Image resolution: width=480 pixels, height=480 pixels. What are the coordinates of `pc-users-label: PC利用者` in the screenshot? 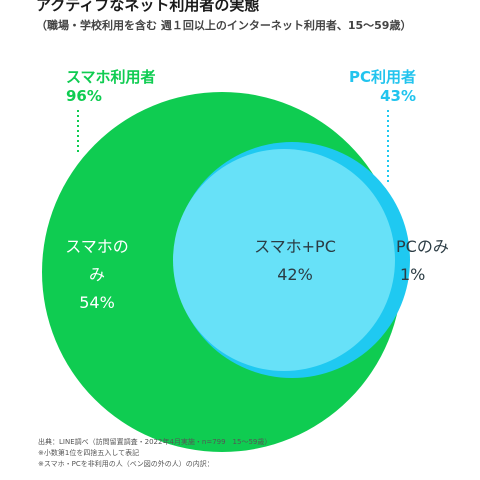 It's located at (382, 77).